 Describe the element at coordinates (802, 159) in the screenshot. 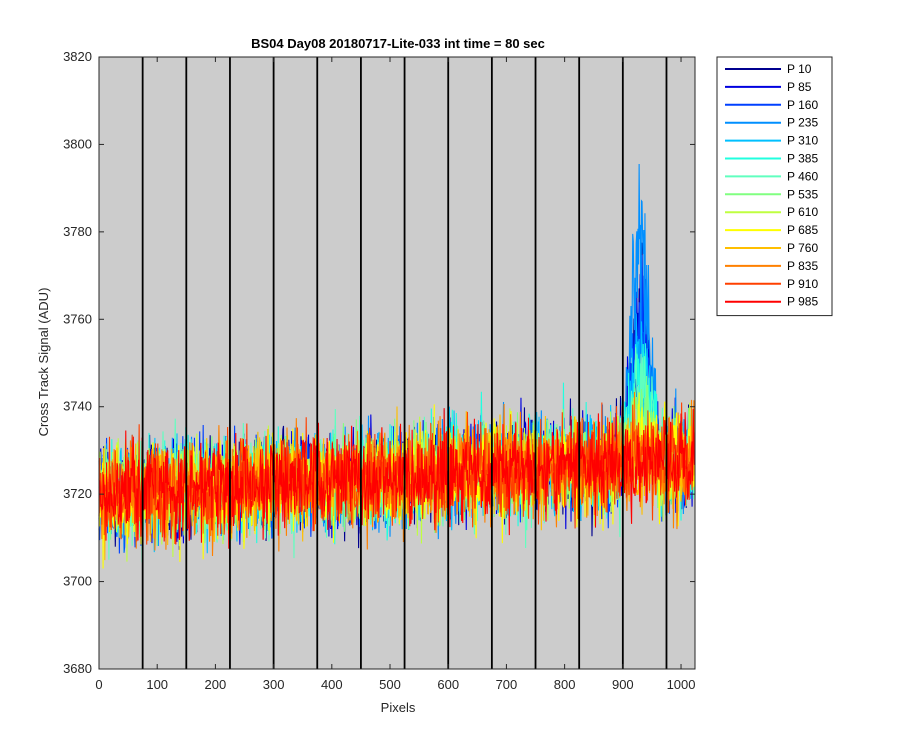

I see `legend-label: P 385` at that location.